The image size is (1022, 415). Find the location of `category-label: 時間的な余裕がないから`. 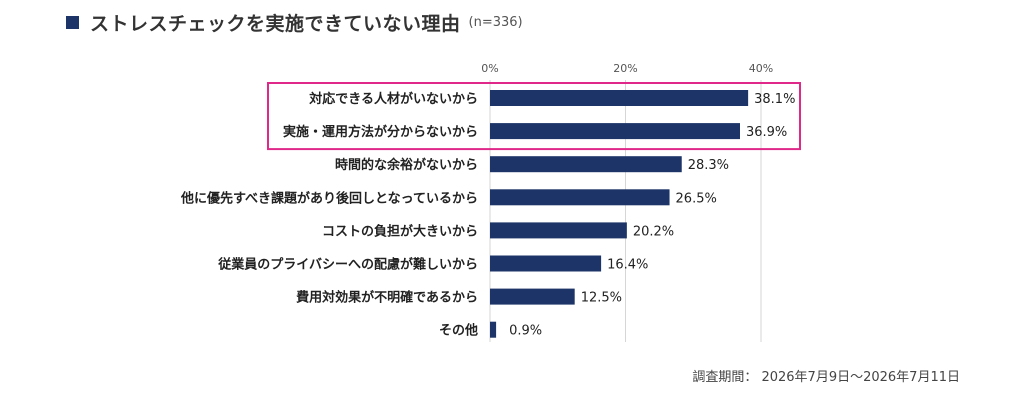

category-label: 時間的な余裕がないから is located at coordinates (406, 165).